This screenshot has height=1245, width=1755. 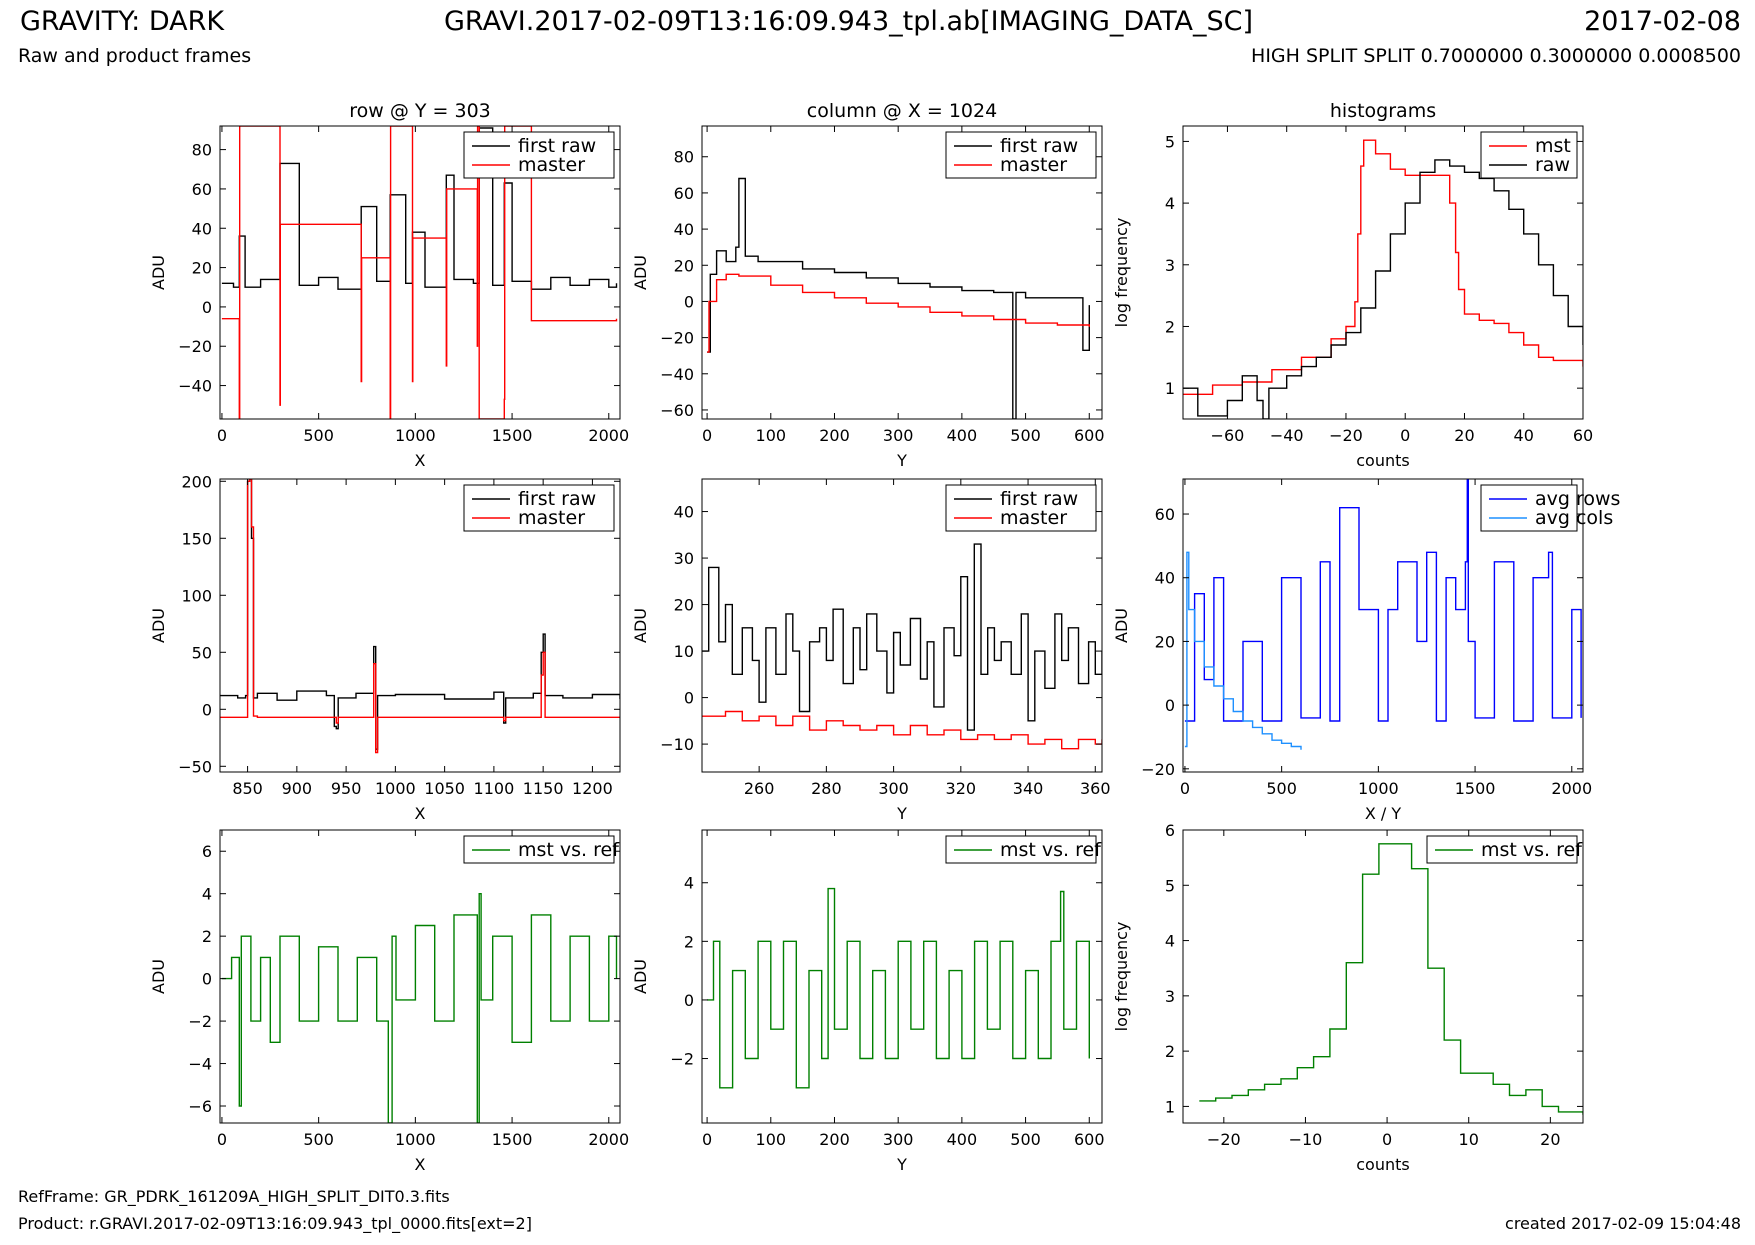 What do you see at coordinates (346, 788) in the screenshot?
I see `x-tick-label: 950` at bounding box center [346, 788].